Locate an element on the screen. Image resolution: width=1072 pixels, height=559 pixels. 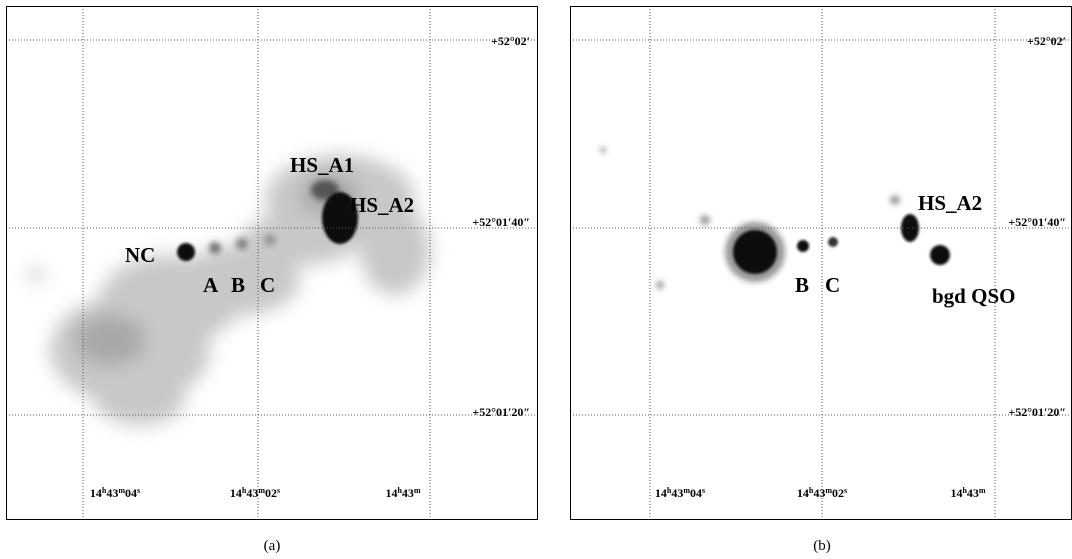
source-label: NC is located at coordinates (140, 255).